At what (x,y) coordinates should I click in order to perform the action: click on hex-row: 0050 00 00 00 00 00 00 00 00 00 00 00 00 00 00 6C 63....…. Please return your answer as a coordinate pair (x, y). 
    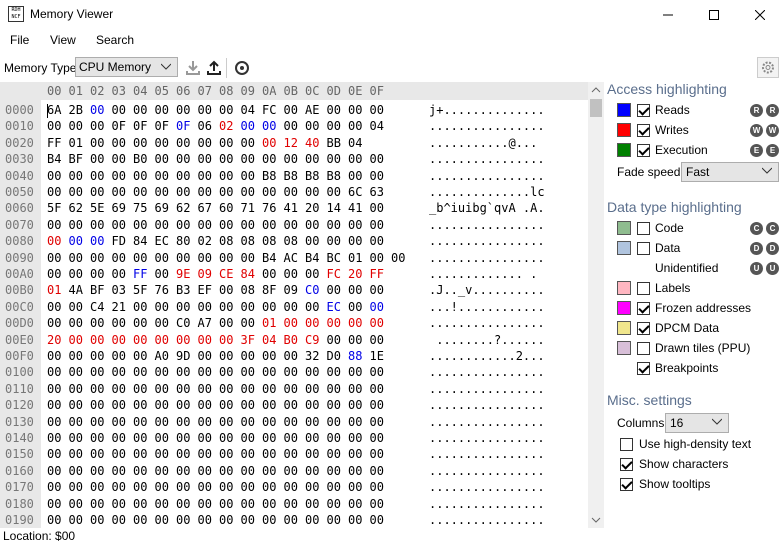
    Looking at the image, I should click on (294, 193).